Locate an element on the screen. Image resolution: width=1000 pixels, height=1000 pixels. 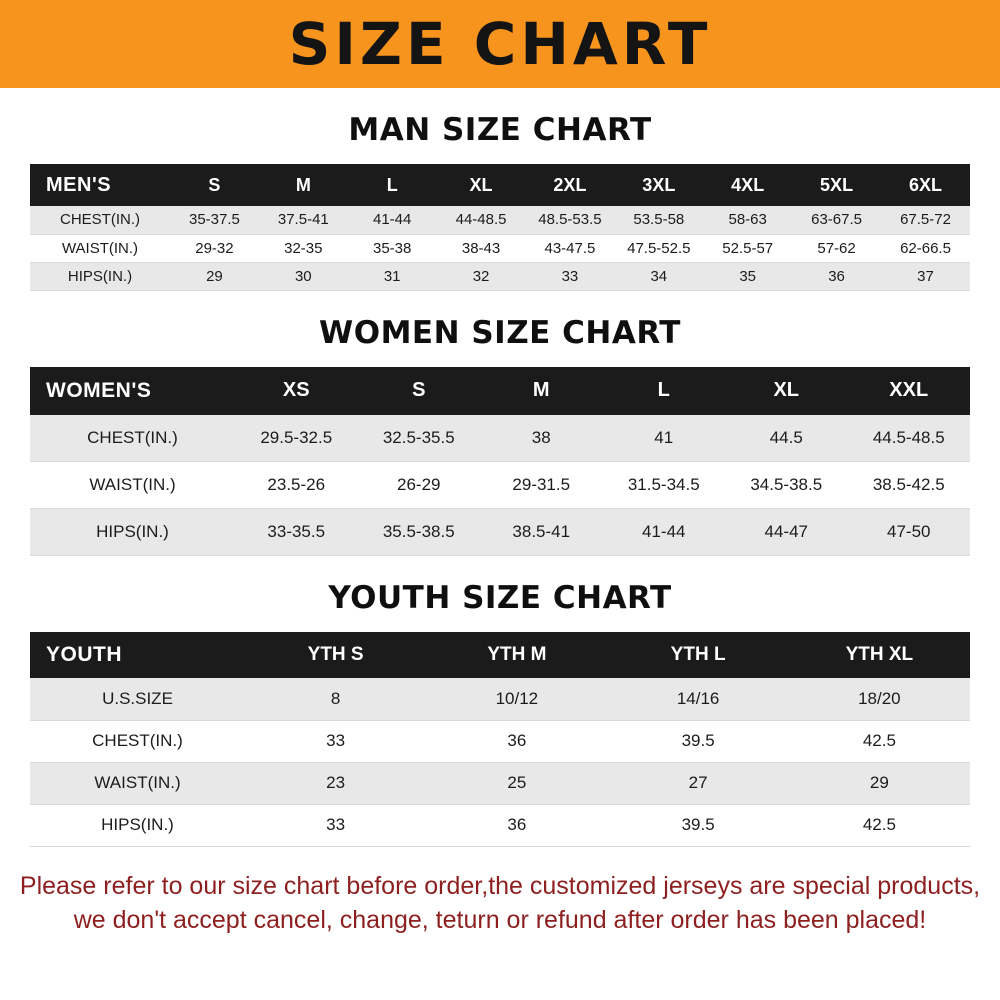
size-column-header: YTH S is located at coordinates (336, 655).